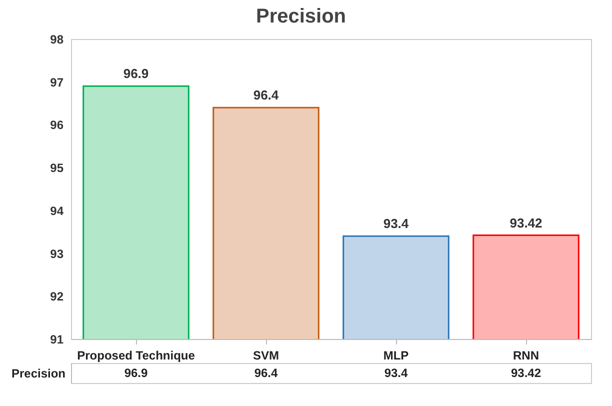 The image size is (612, 406). I want to click on y-tick-label: 95, so click(57, 168).